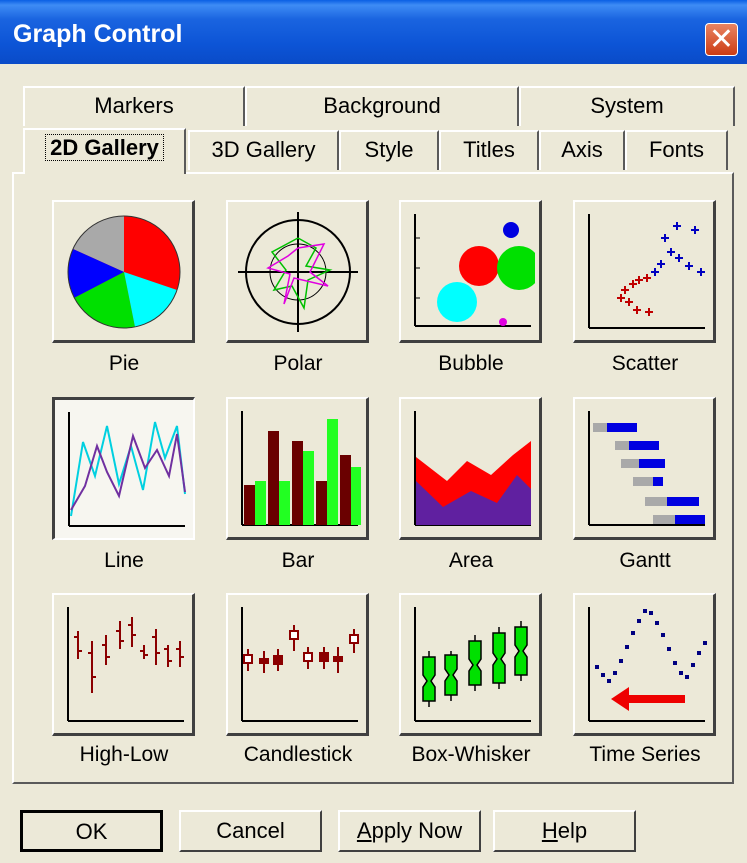 The width and height of the screenshot is (747, 863). I want to click on tab-label: Background, so click(382, 105).